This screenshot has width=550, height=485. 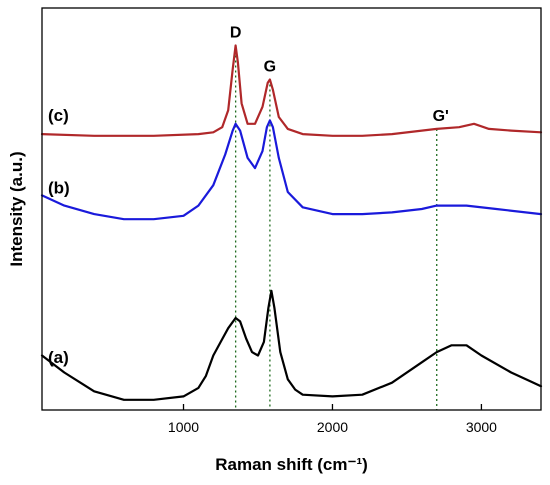 I want to click on x-axis-ticks: 1000 2000 3000, so click(x=332, y=419).